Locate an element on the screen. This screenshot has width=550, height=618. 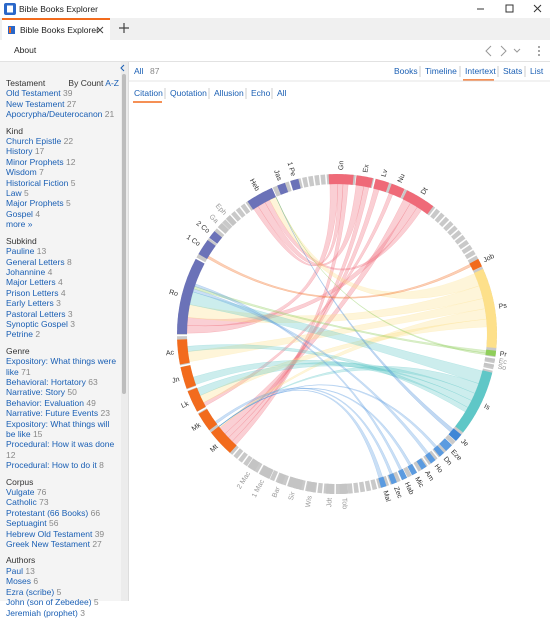
book-label: Tob is located at coordinates (343, 504).